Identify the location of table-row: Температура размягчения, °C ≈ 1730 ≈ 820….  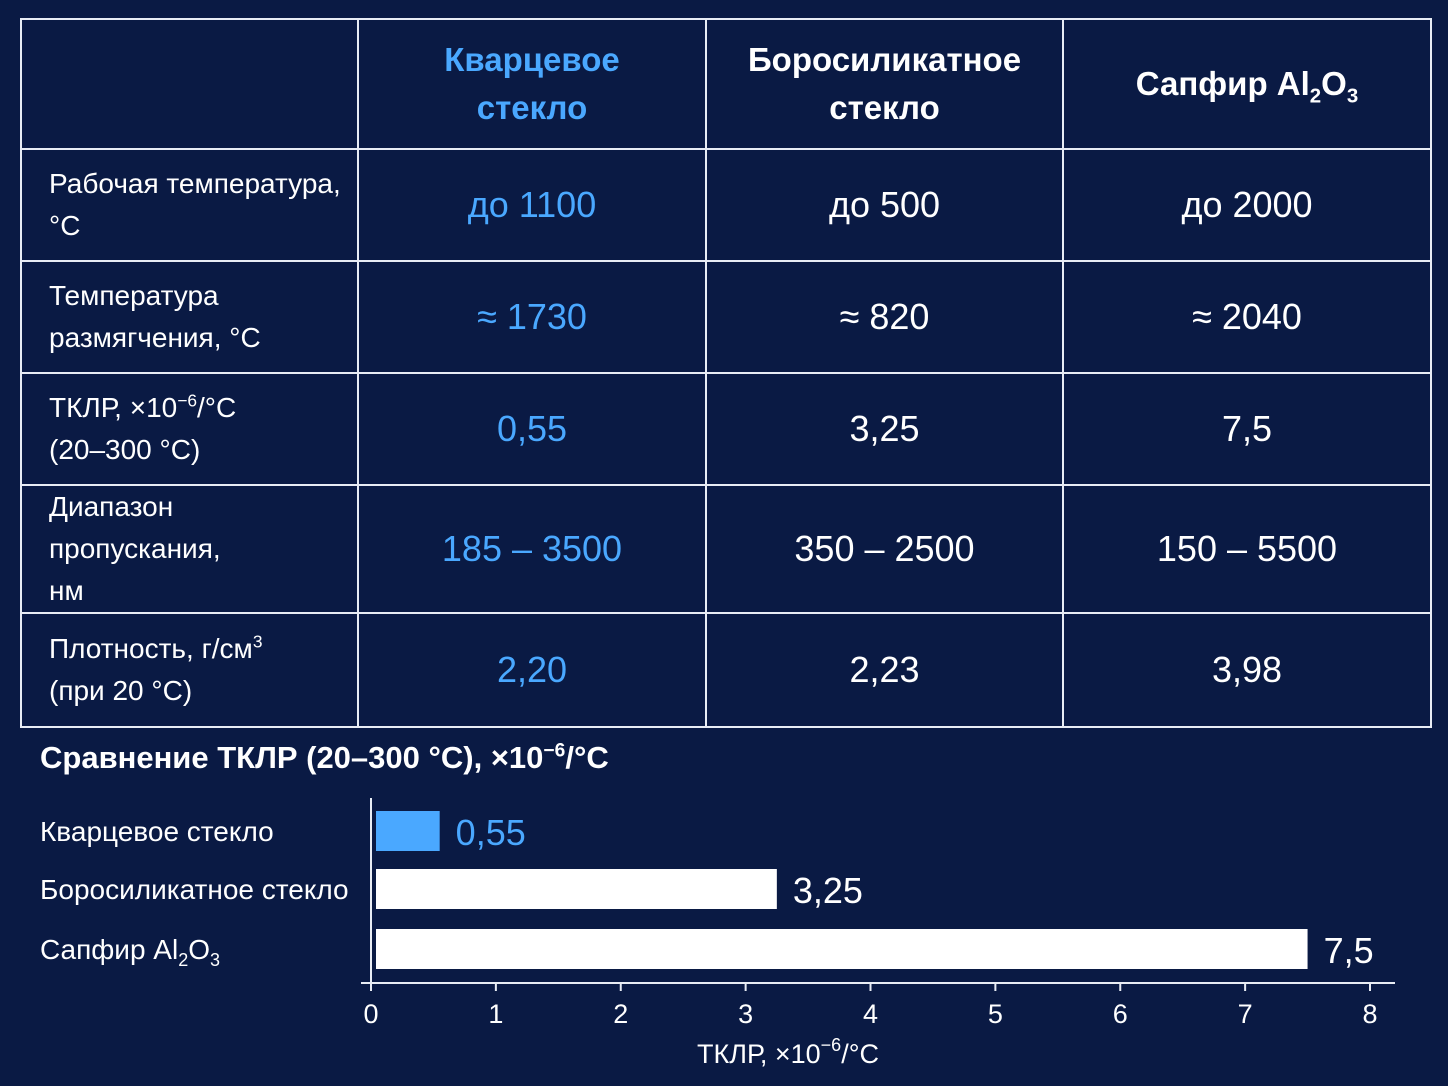
(726, 317).